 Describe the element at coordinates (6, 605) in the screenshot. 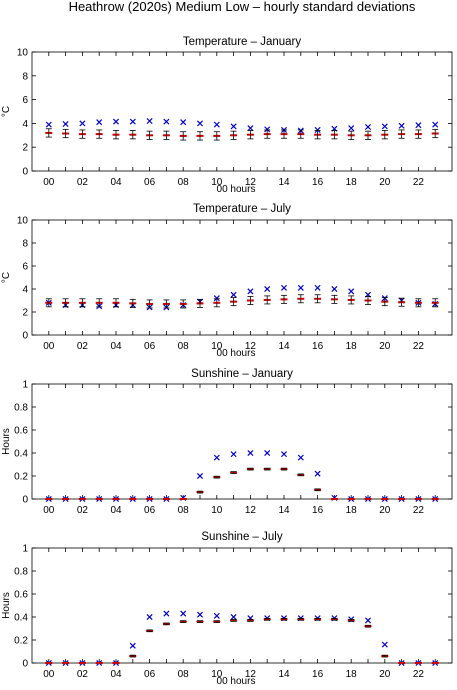

I see `y-axis-label: Hours` at that location.